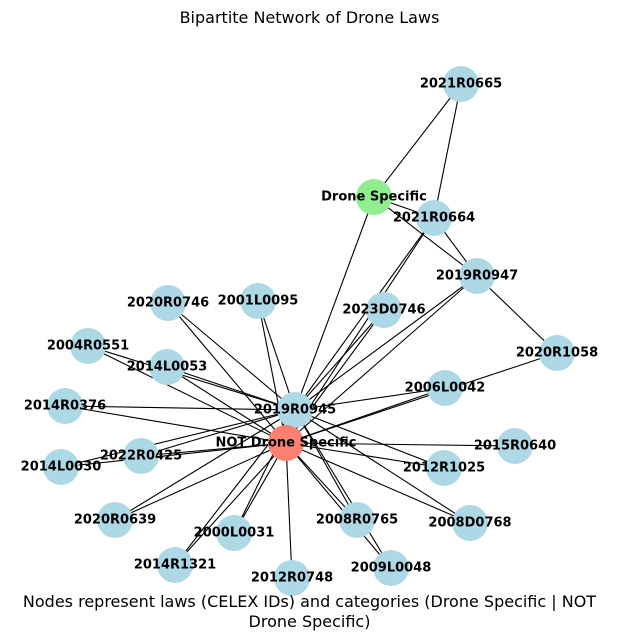  I want to click on node-label-2008r0765: 2008R0765, so click(357, 520).